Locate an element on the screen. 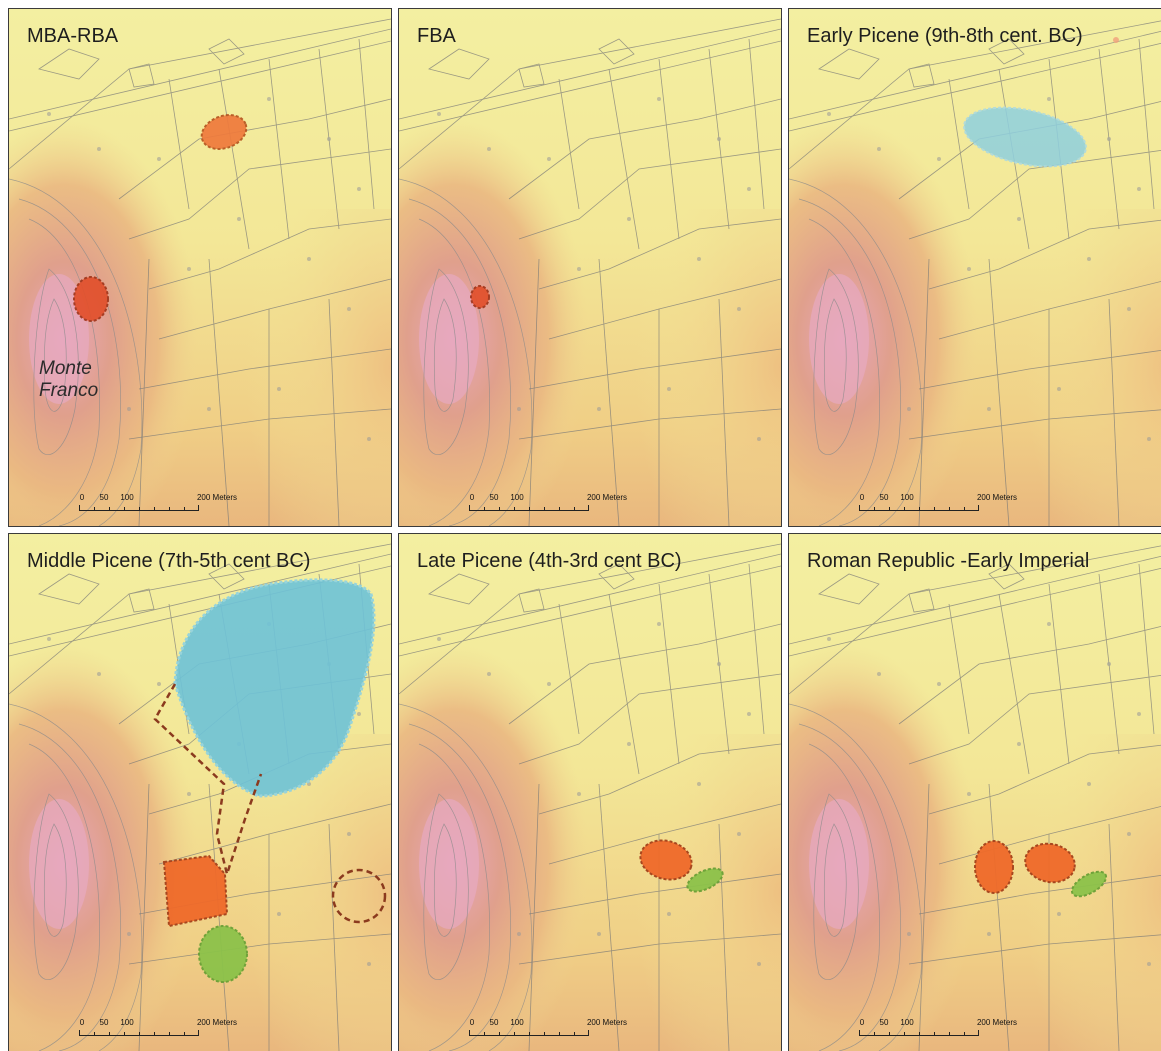  place-label: Monte Franco is located at coordinates (68, 380).